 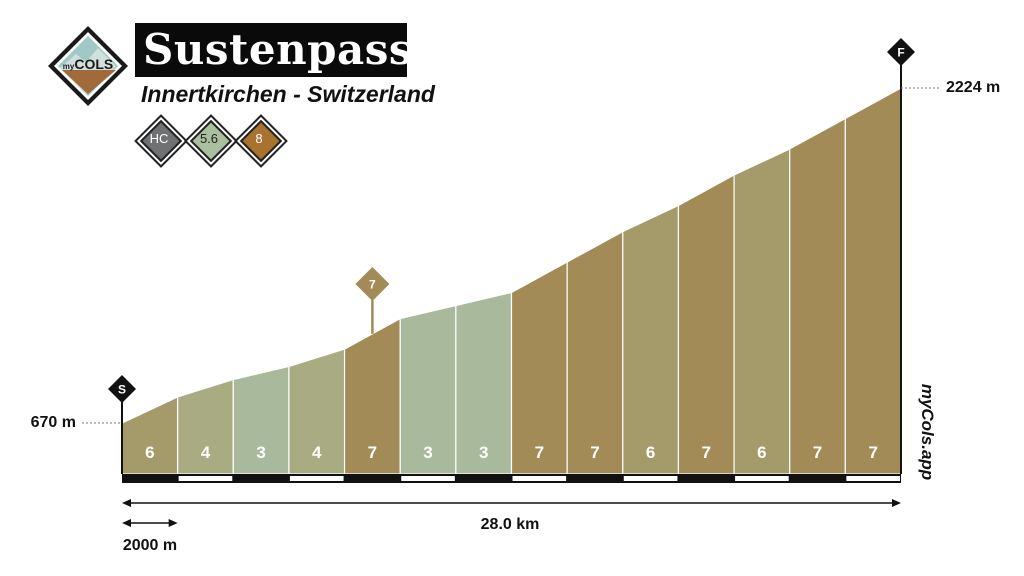 I want to click on average-gradient-badge: 5.6, so click(x=211, y=141).